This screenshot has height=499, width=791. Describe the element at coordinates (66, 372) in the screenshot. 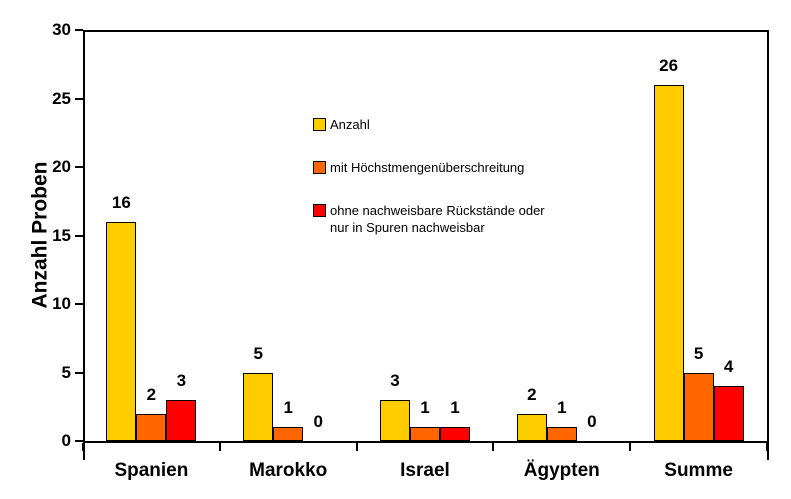

I see `y-tick-label: 5` at that location.